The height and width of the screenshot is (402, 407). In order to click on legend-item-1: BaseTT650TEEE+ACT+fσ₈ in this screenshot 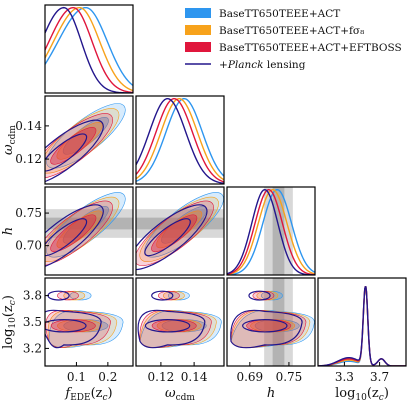, I will do `click(274, 31)`.